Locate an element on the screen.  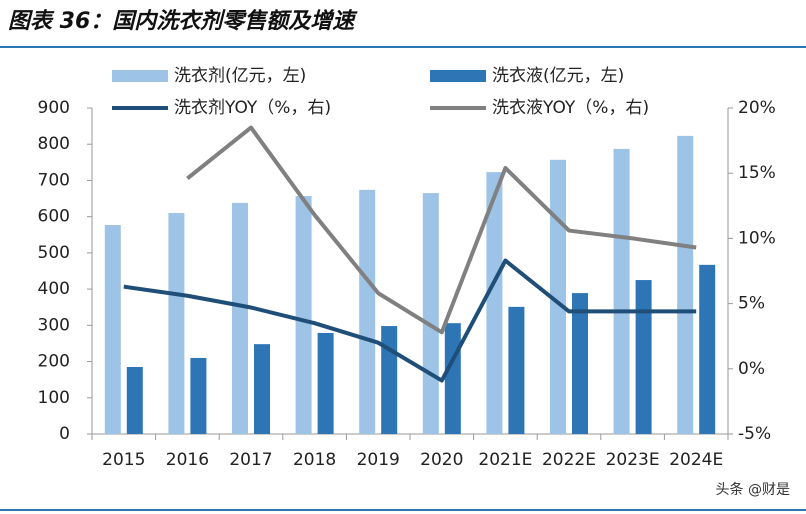
y2-tick-label: 0% is located at coordinates (751, 369).